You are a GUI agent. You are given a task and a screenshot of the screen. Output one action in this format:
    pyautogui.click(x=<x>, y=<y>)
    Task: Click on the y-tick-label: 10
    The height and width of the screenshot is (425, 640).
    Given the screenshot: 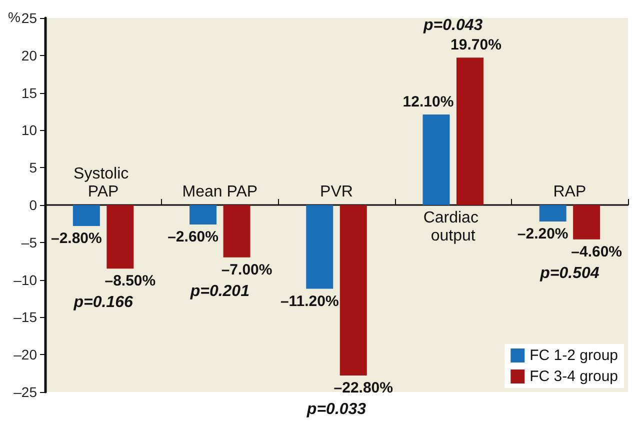 What is the action you would take?
    pyautogui.click(x=29, y=130)
    